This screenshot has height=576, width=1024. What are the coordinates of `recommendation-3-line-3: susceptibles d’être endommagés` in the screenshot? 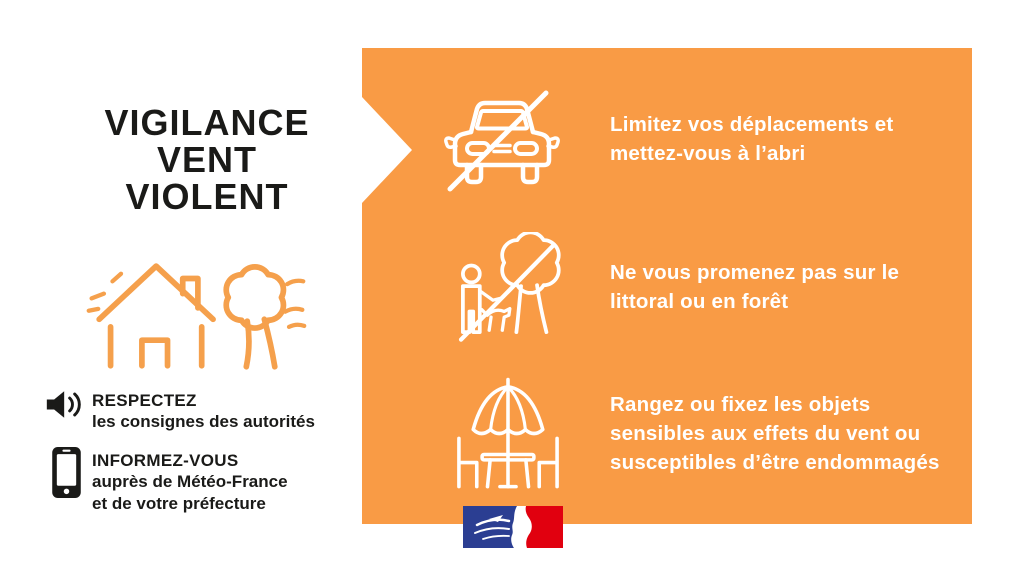 It's located at (775, 462).